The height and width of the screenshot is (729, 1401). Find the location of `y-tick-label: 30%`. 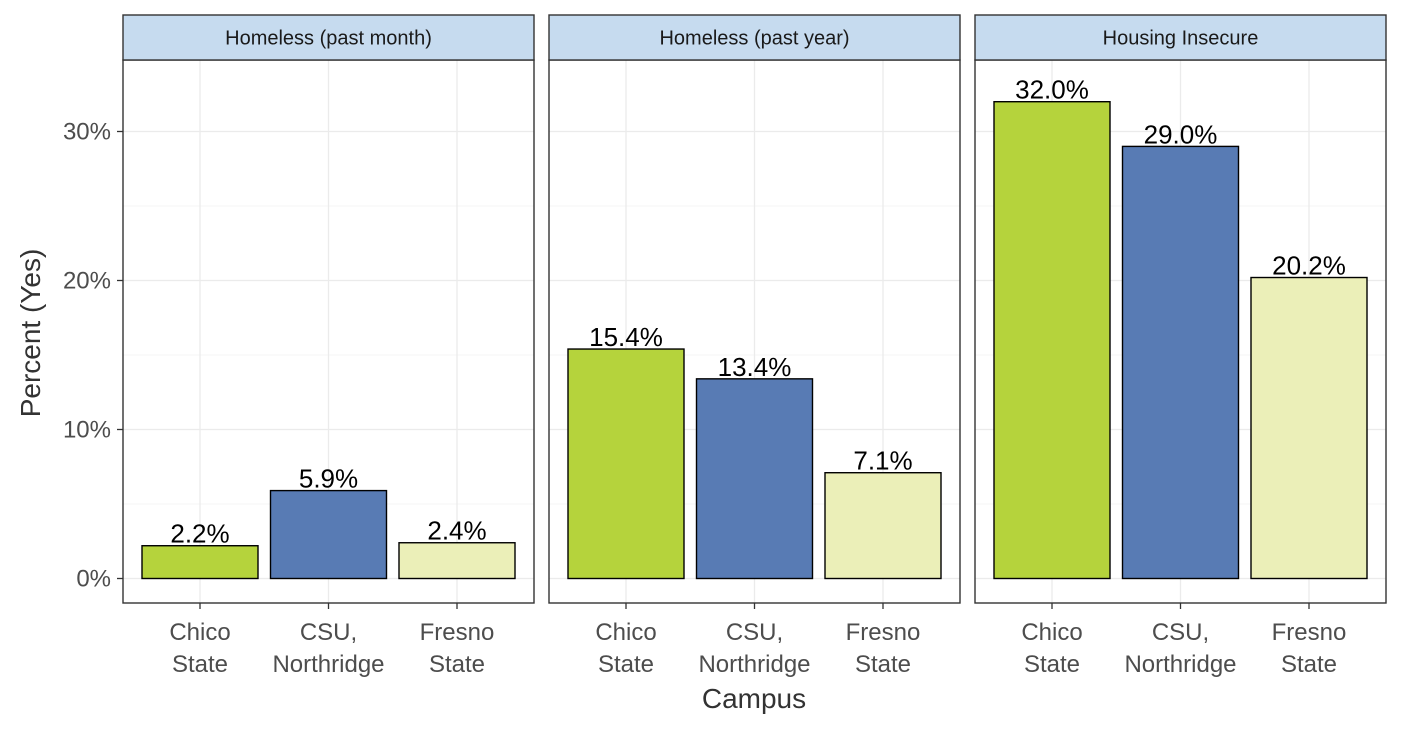

y-tick-label: 30% is located at coordinates (87, 132).